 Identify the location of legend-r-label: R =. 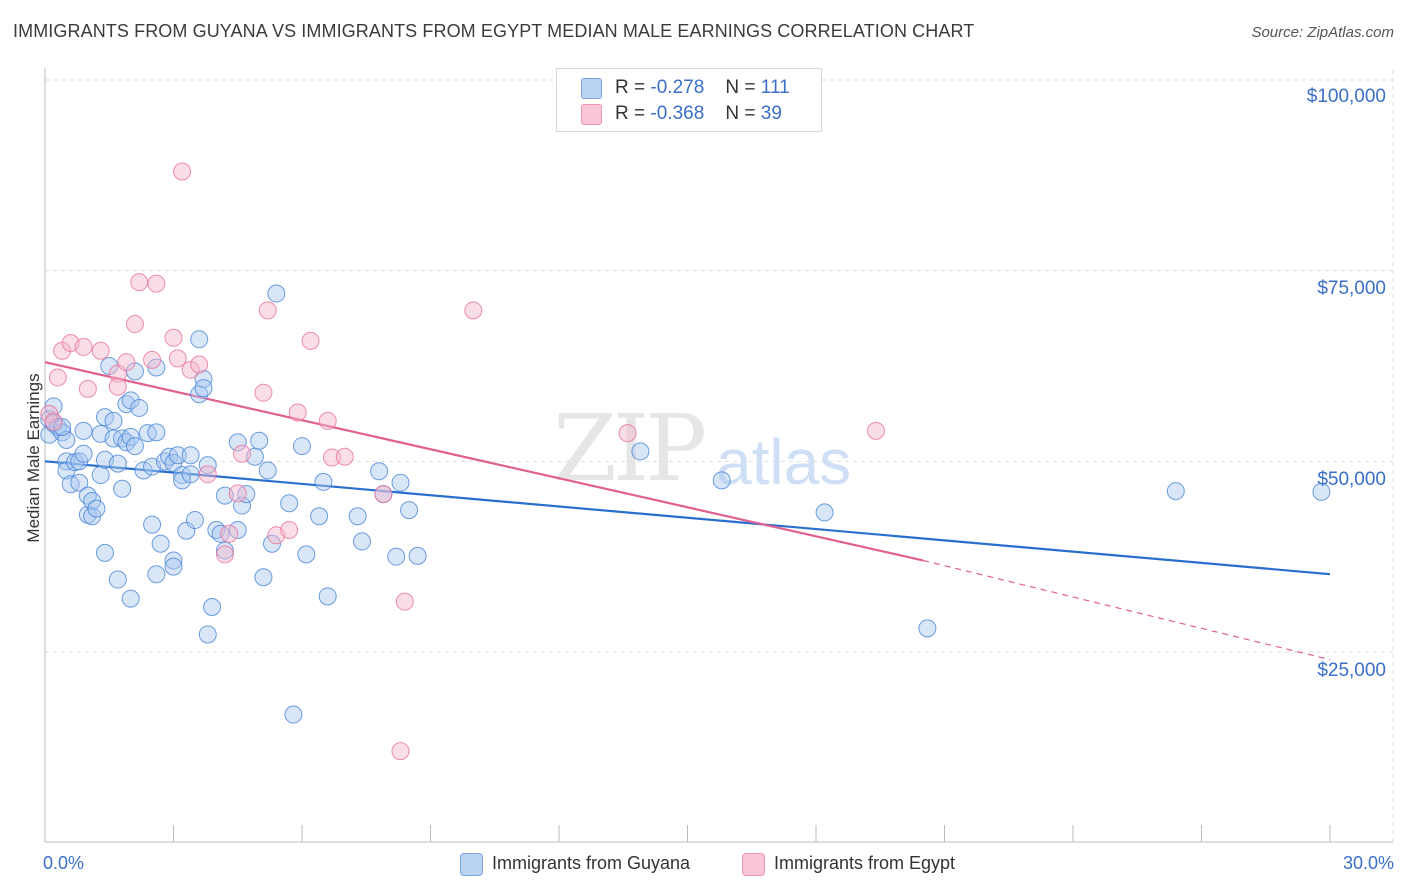
(630, 87).